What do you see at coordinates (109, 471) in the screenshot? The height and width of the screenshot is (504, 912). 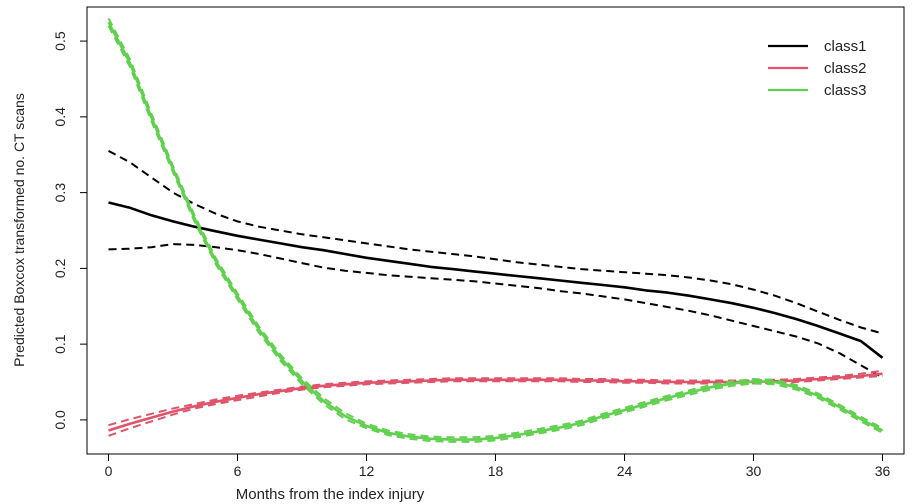 I see `x-tick-label: 0` at bounding box center [109, 471].